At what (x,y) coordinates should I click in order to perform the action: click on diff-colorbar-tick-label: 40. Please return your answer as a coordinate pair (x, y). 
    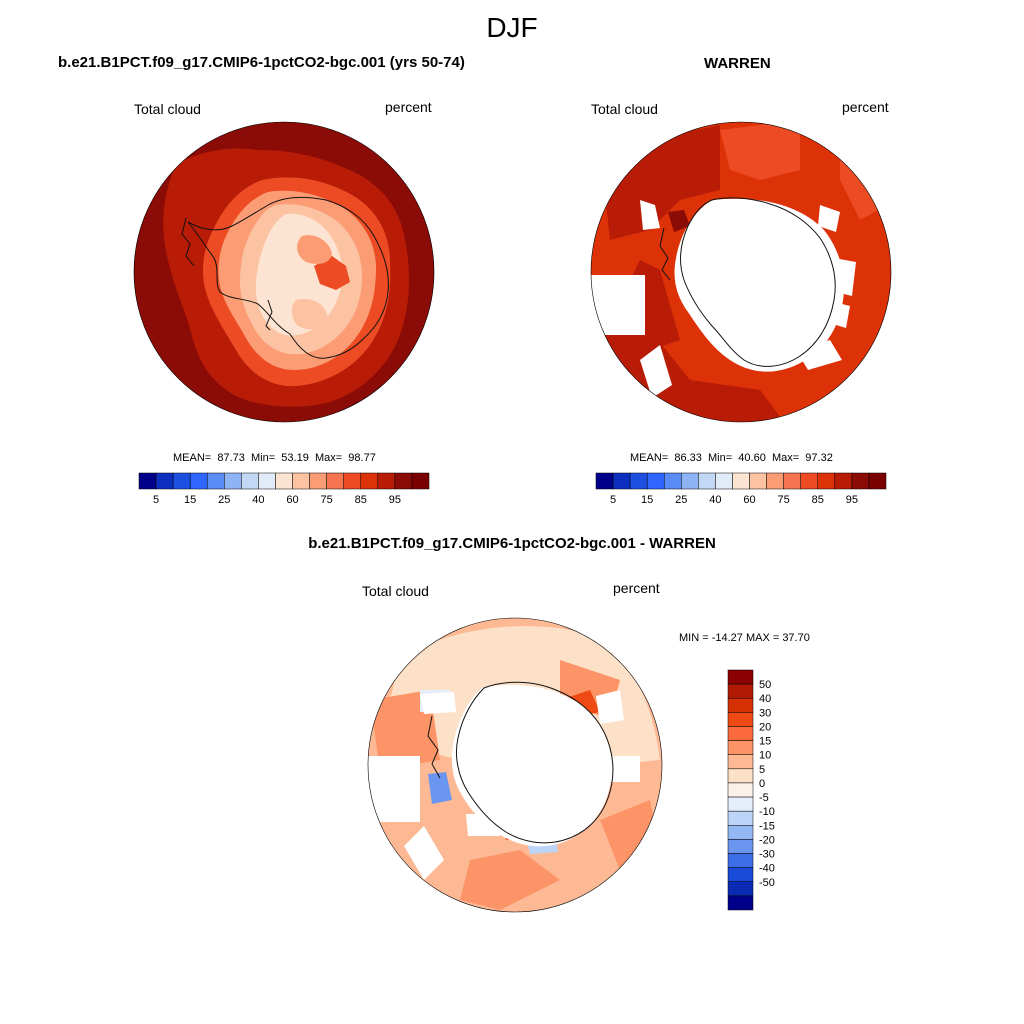
    Looking at the image, I should click on (765, 699).